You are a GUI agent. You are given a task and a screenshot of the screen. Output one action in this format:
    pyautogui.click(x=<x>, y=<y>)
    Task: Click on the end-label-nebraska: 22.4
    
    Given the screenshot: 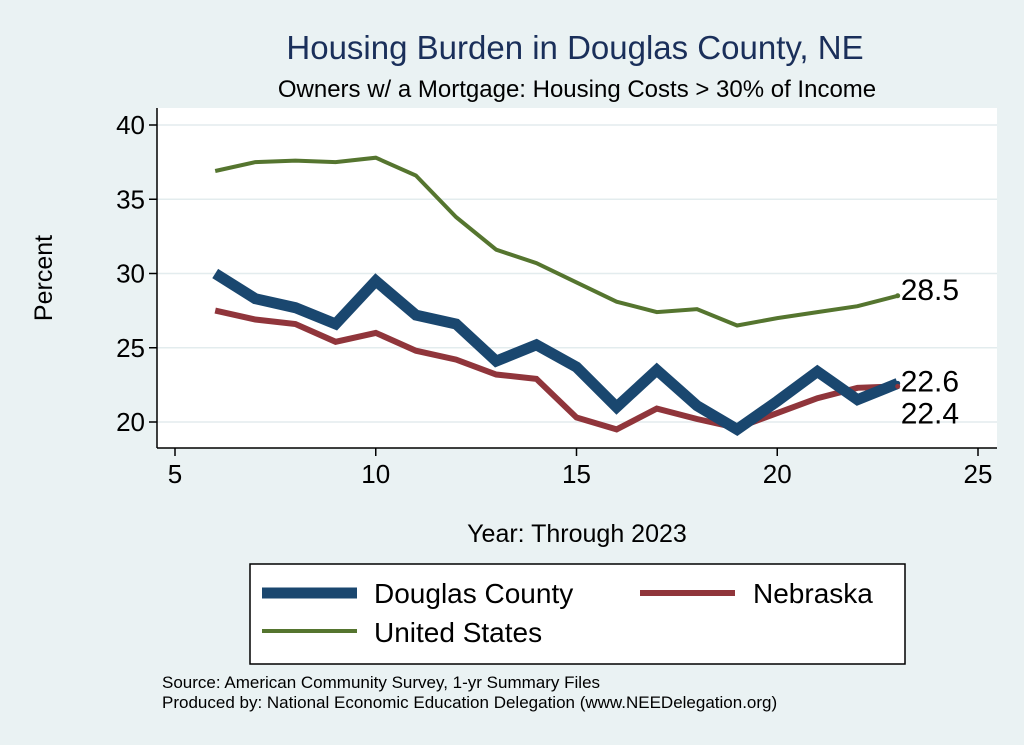 What is the action you would take?
    pyautogui.click(x=930, y=413)
    